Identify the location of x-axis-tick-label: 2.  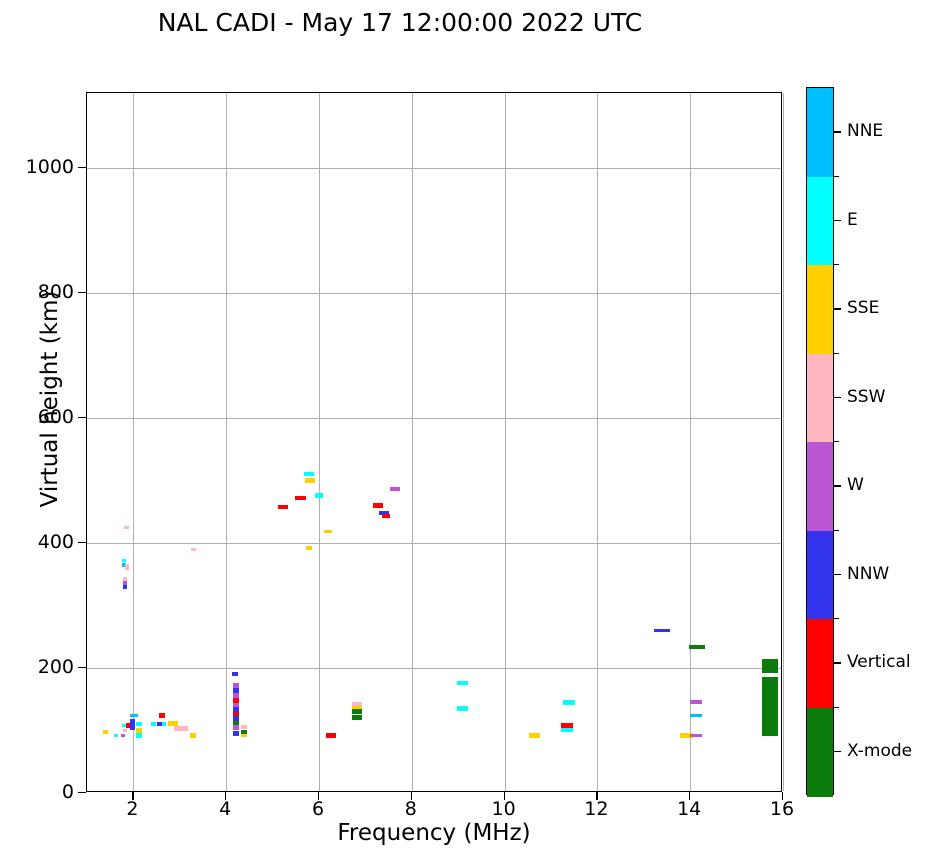
(132, 809).